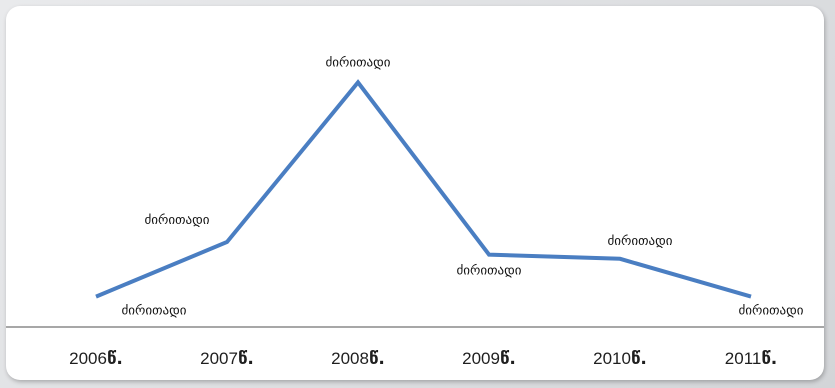  Describe the element at coordinates (227, 359) in the screenshot. I see `x-tick-label-2007: 2007წ.` at that location.